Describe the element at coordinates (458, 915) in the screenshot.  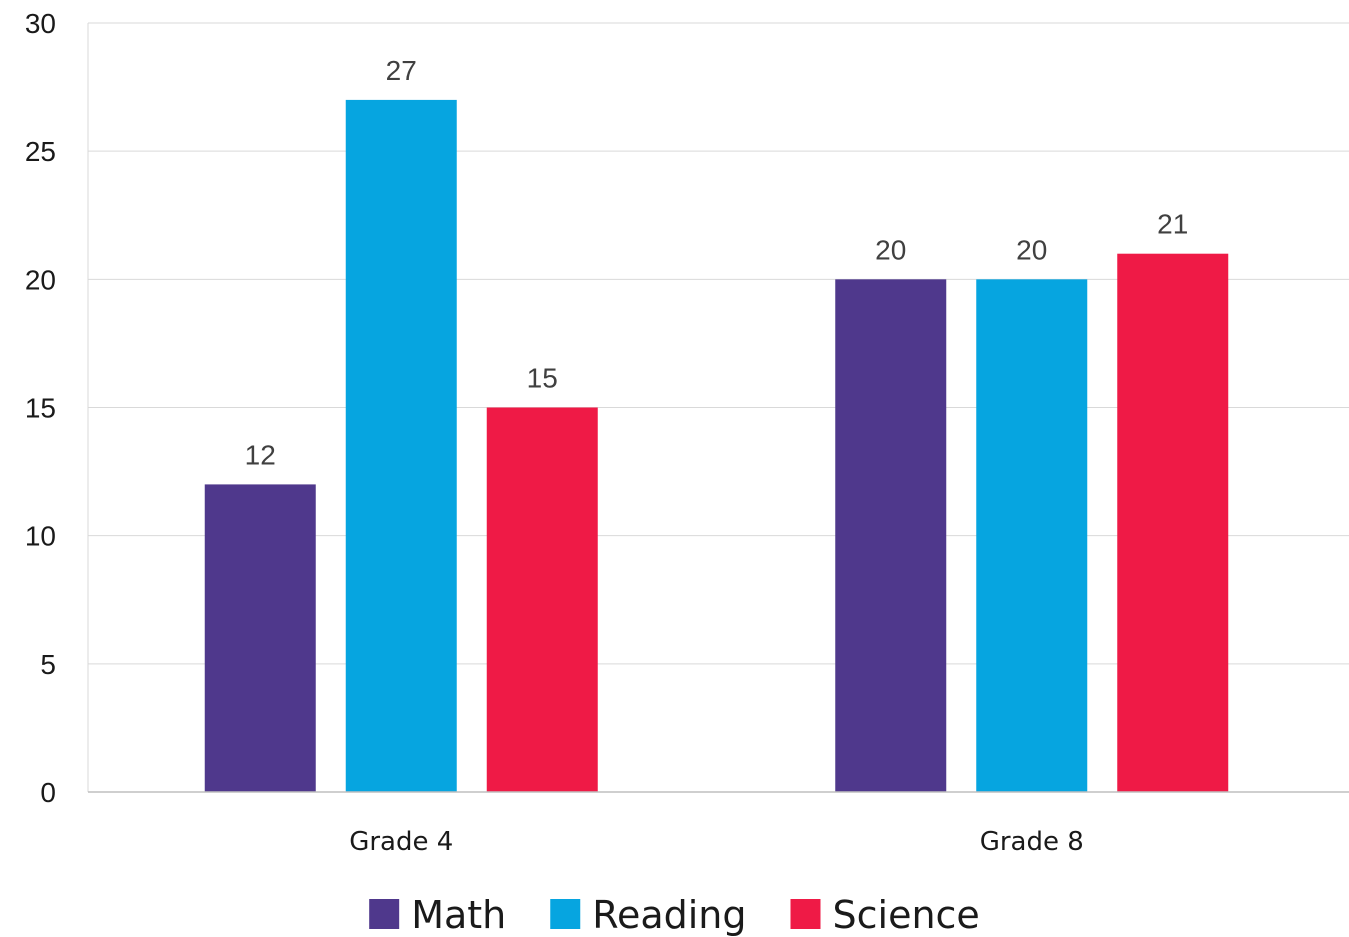
I see `legend-label: Math` at that location.